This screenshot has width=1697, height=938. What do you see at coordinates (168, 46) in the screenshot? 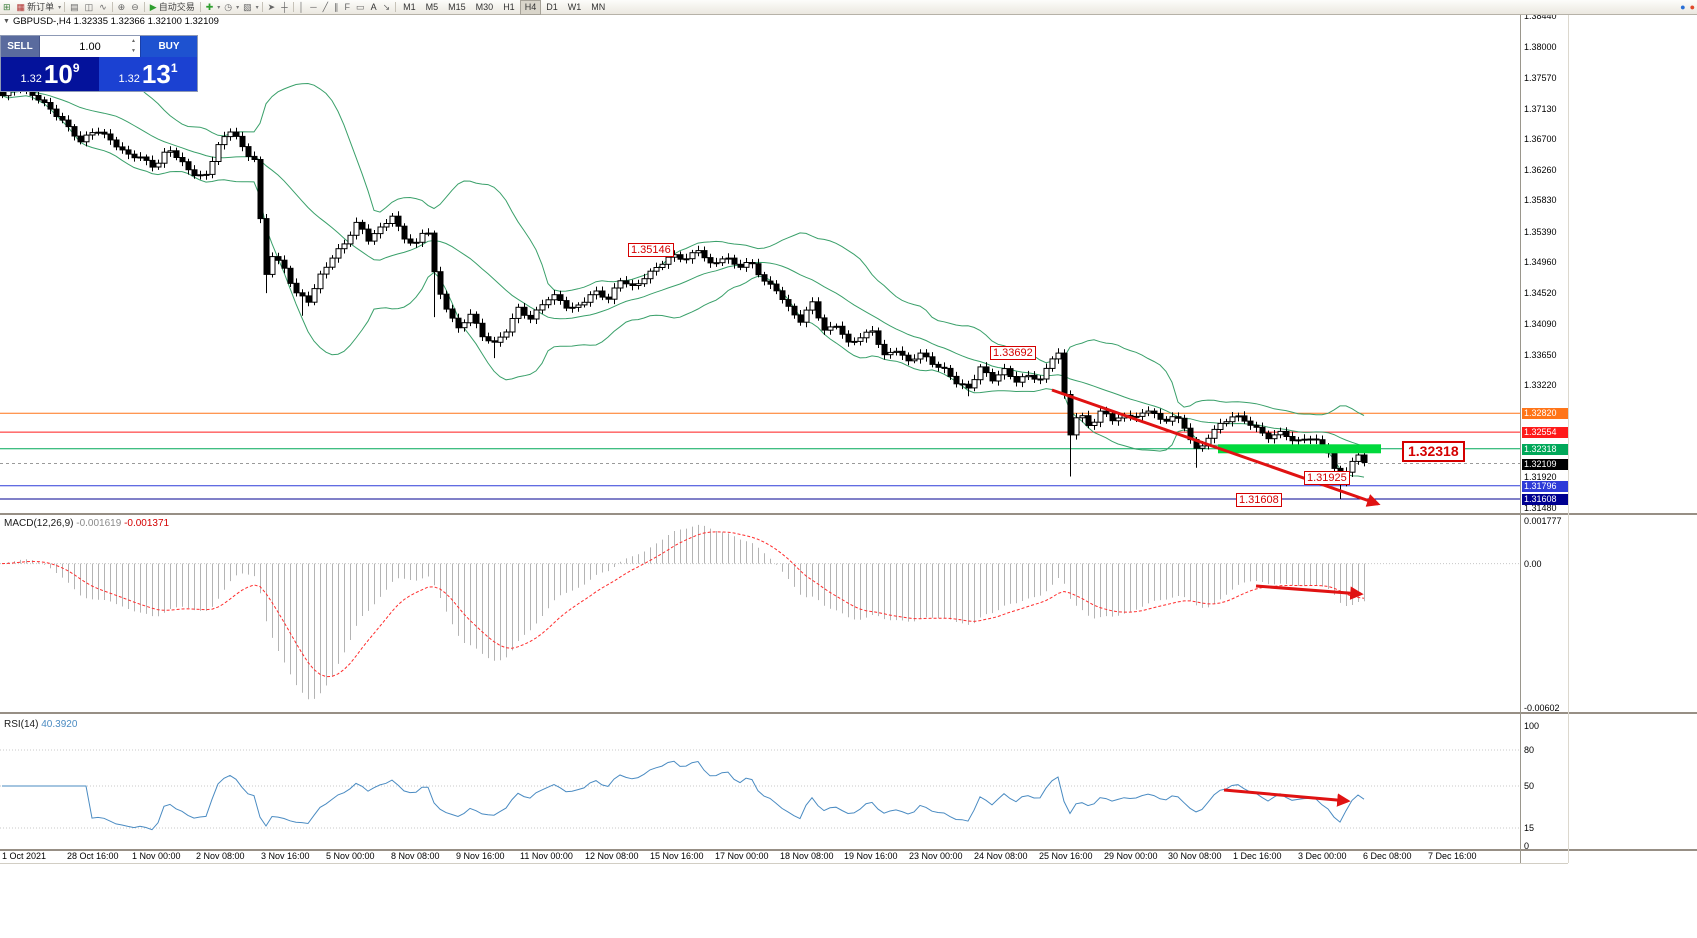
I see `buy-button: BUY` at bounding box center [168, 46].